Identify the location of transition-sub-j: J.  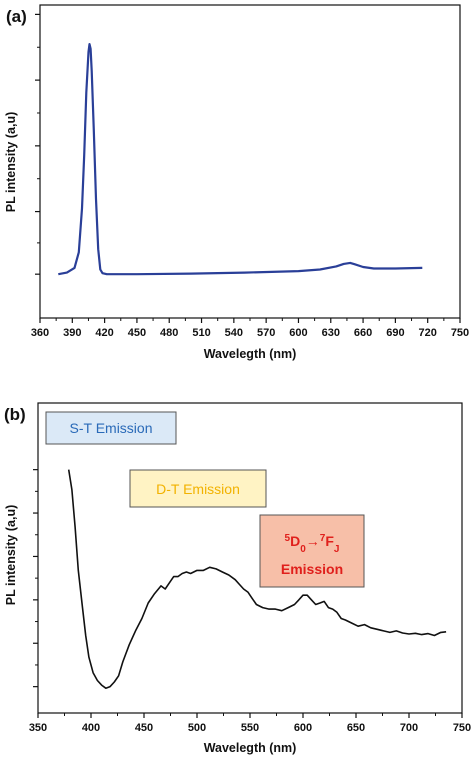
(337, 549).